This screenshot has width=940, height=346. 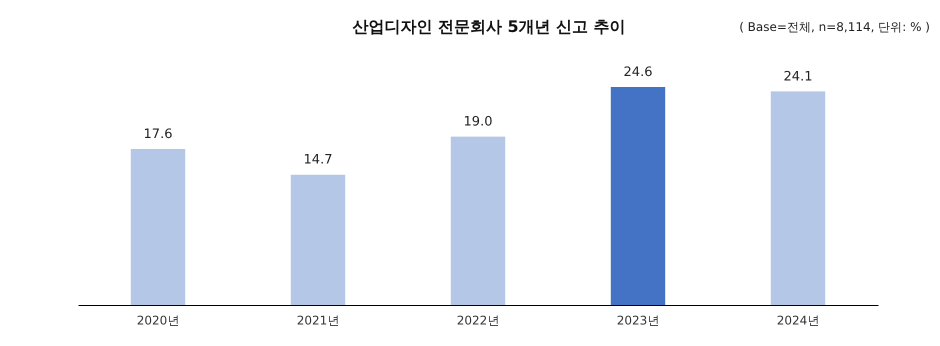 I want to click on chart-title: 산업디자인 전문회사 5개년 신고 추이, so click(x=489, y=26).